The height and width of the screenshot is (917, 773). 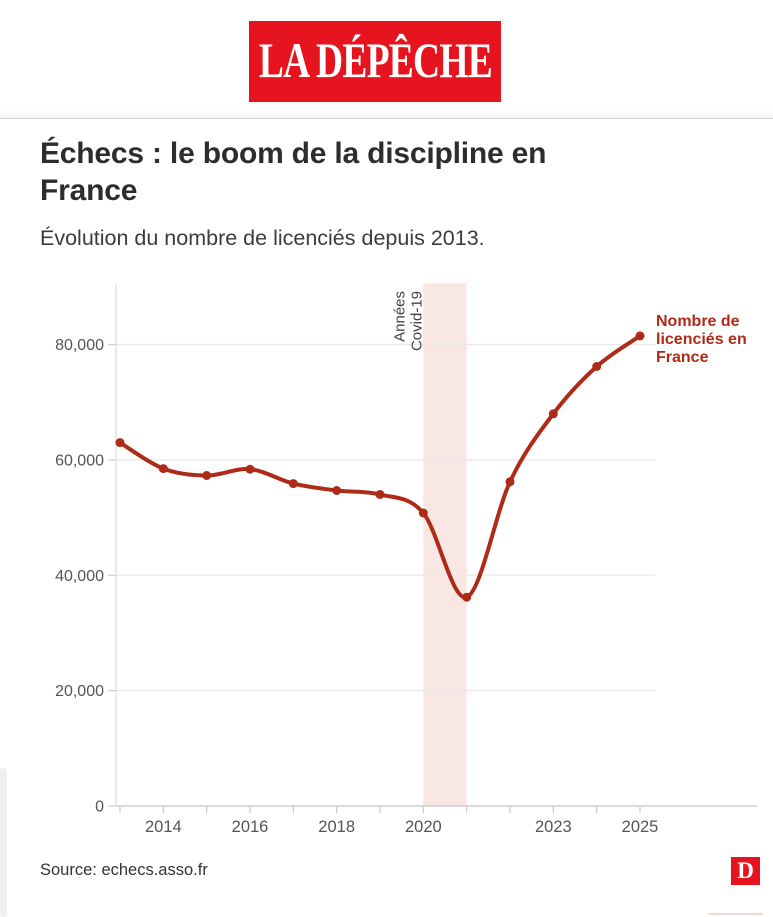 What do you see at coordinates (124, 870) in the screenshot?
I see `source-text: Source: echecs.asso.fr` at bounding box center [124, 870].